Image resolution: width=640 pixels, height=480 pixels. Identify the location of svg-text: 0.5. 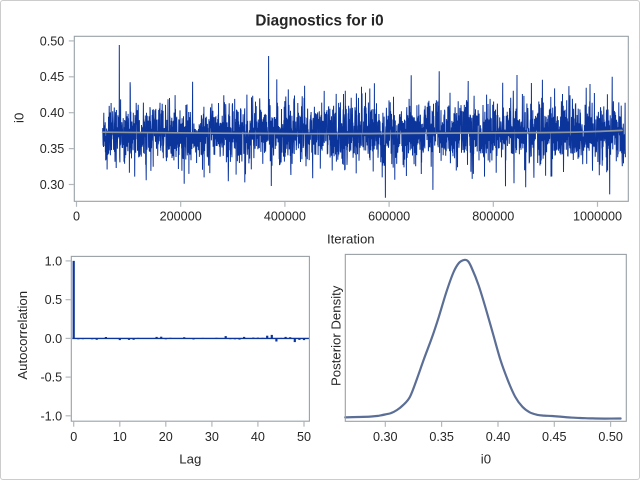
(54, 300).